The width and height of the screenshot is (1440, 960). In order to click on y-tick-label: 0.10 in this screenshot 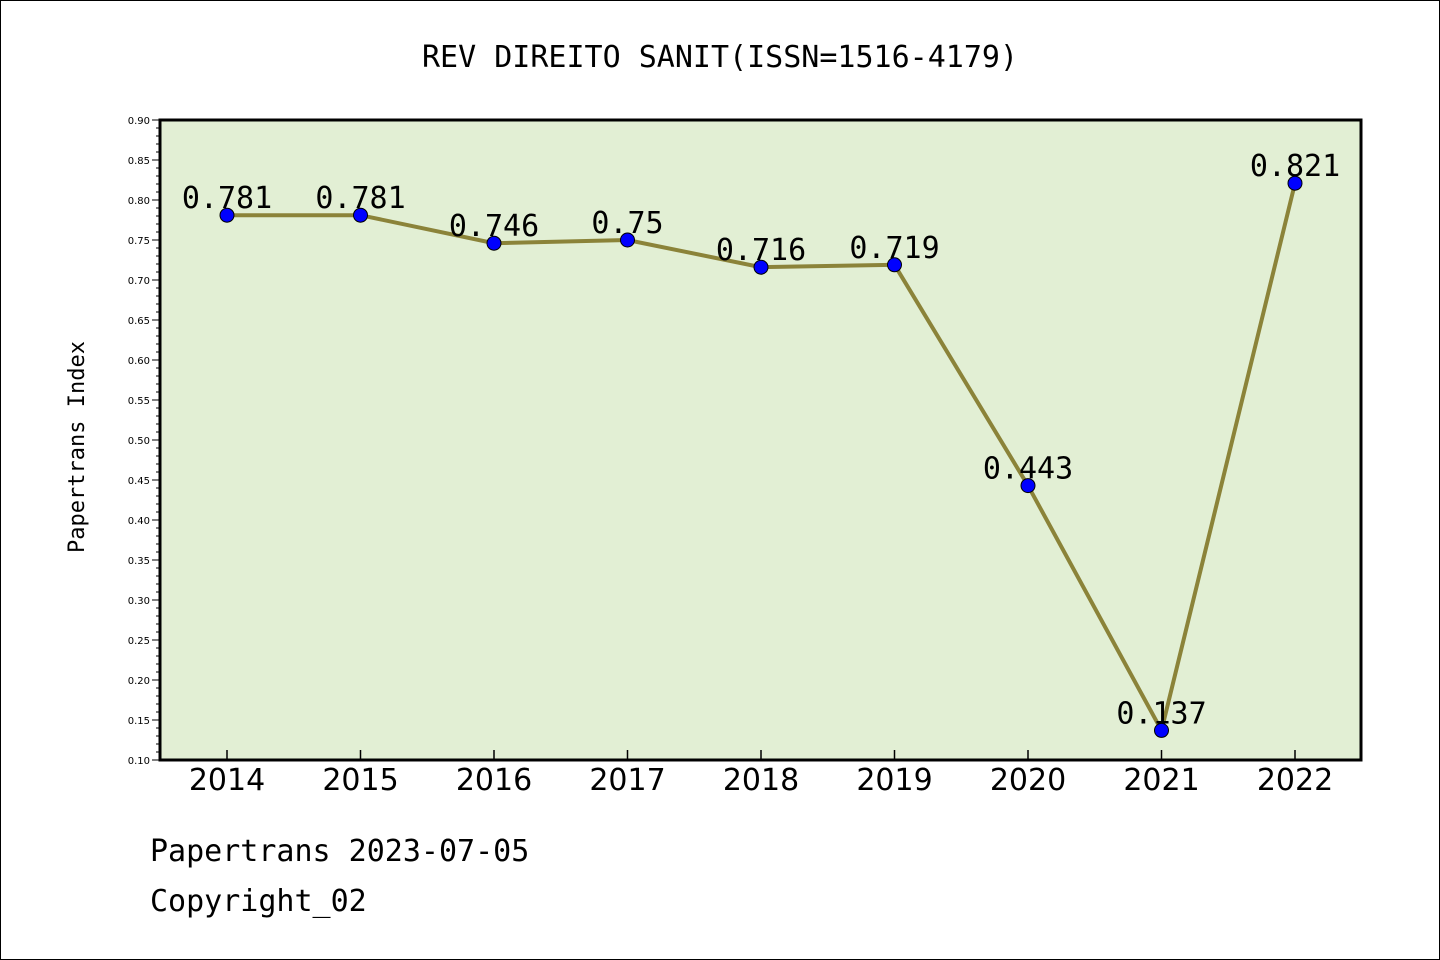, I will do `click(139, 761)`.